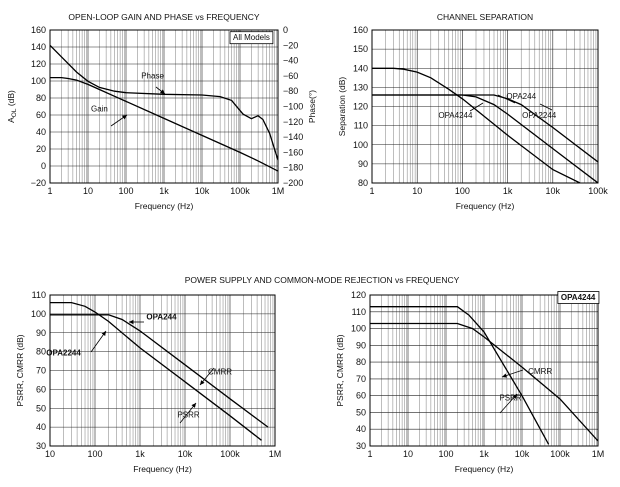 This screenshot has height=487, width=620. Describe the element at coordinates (63, 352) in the screenshot. I see `annotation-label: OPA2244` at that location.